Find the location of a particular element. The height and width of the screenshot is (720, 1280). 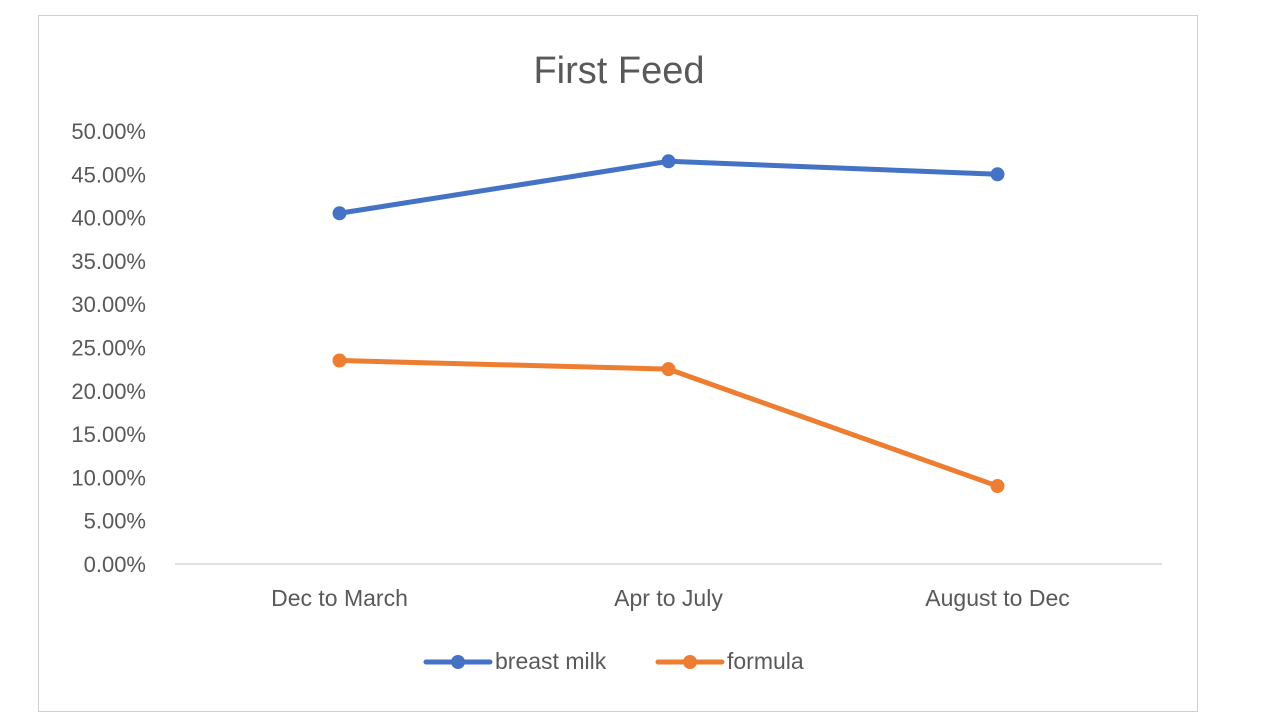

legend-label: formula is located at coordinates (765, 661).